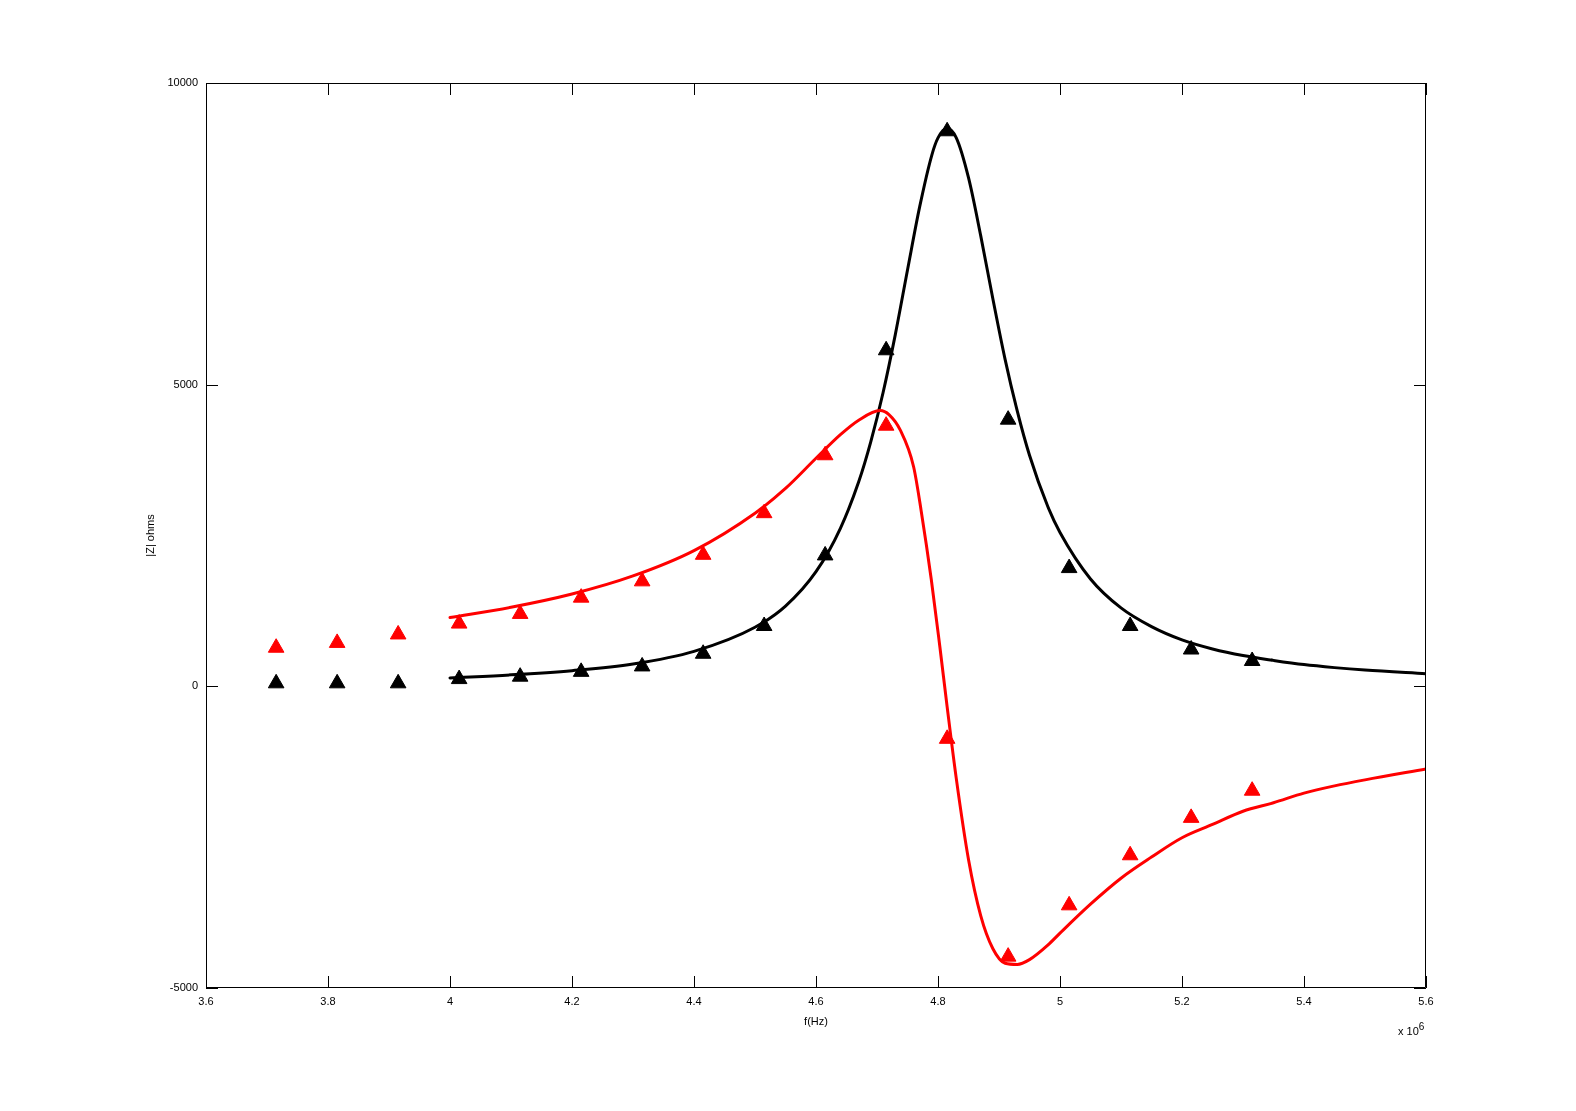 This screenshot has height=1111, width=1576. I want to click on y-tick-label: 10000, so click(182, 82).